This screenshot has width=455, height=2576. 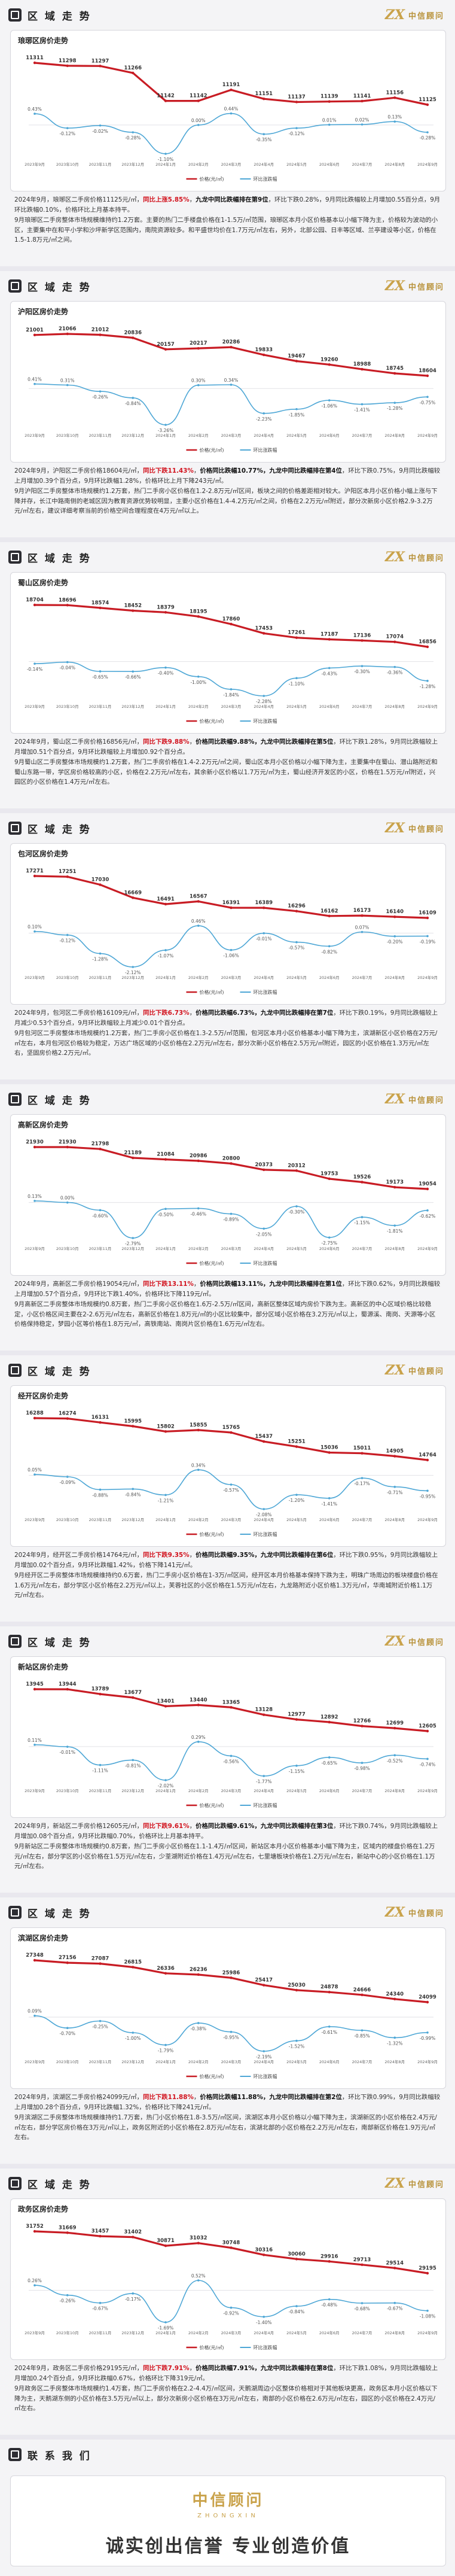 What do you see at coordinates (166, 1013) in the screenshot?
I see `yoy-highlight: 同比下跌6.73%` at bounding box center [166, 1013].